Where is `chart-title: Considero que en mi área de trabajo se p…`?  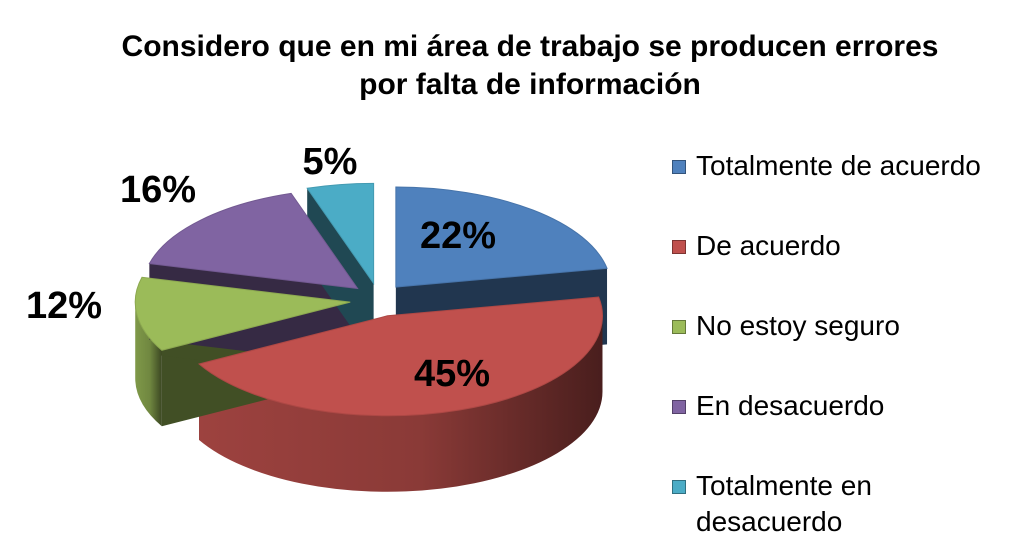 chart-title: Considero que en mi área de trabajo se p… is located at coordinates (512, 66).